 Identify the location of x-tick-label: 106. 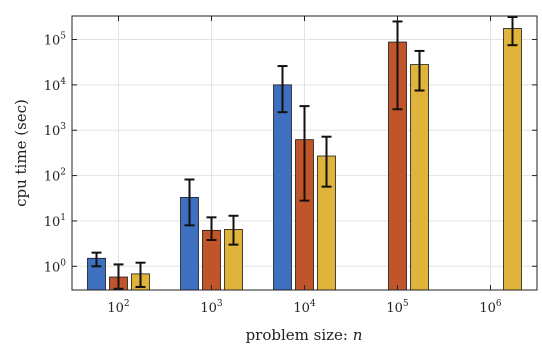
(490, 307).